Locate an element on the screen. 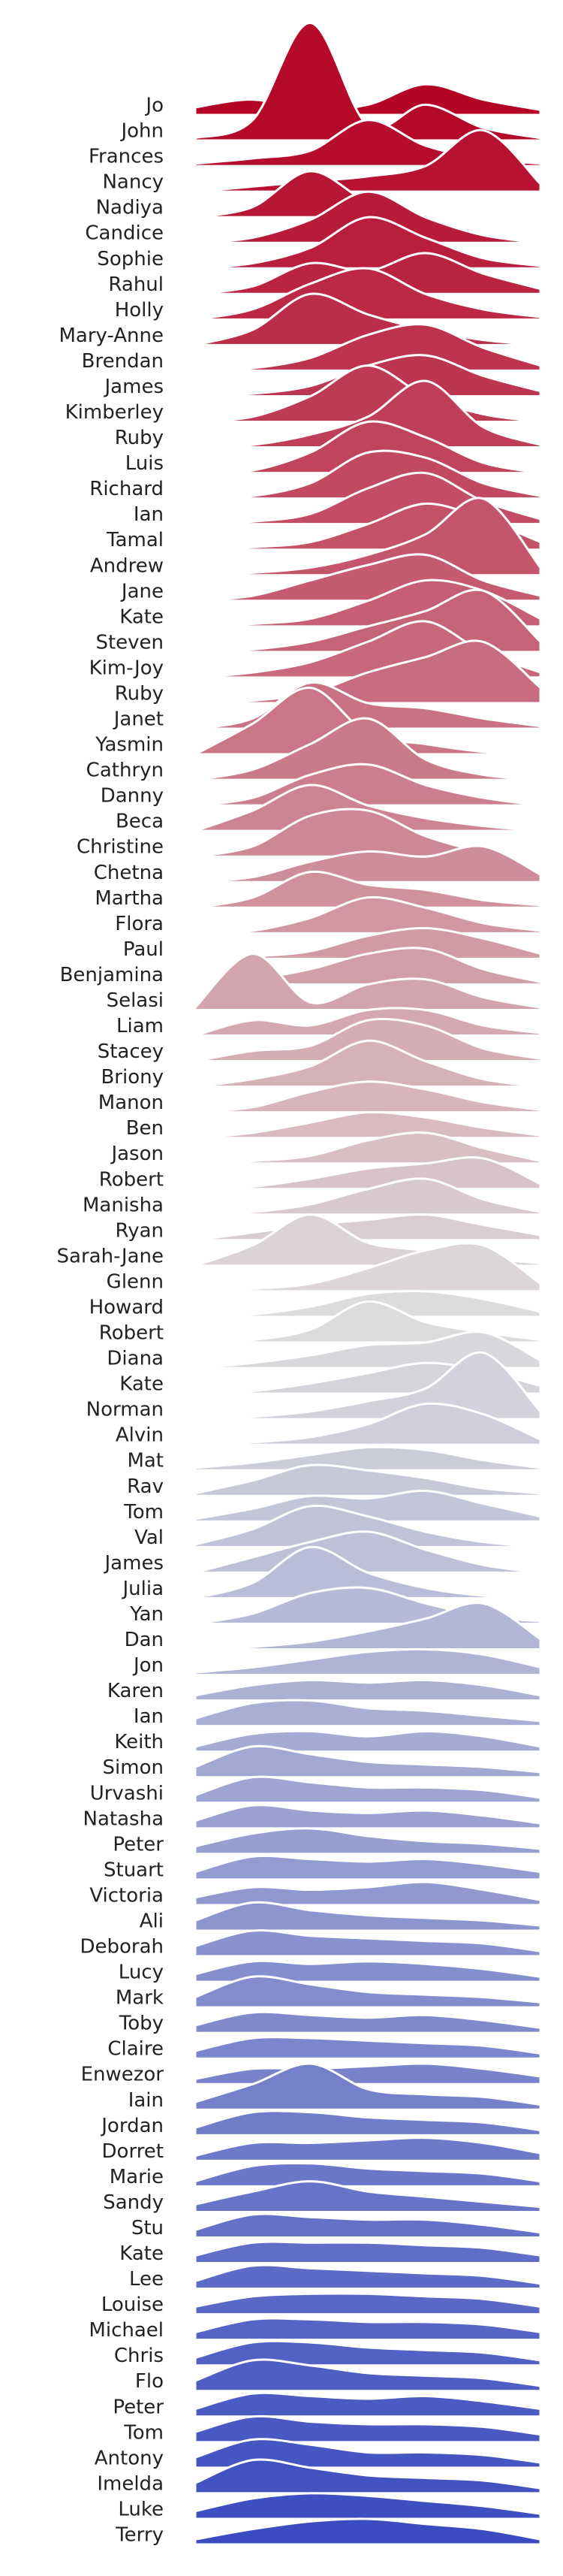 This screenshot has width=563, height=2576. row-label: Julia is located at coordinates (142, 1589).